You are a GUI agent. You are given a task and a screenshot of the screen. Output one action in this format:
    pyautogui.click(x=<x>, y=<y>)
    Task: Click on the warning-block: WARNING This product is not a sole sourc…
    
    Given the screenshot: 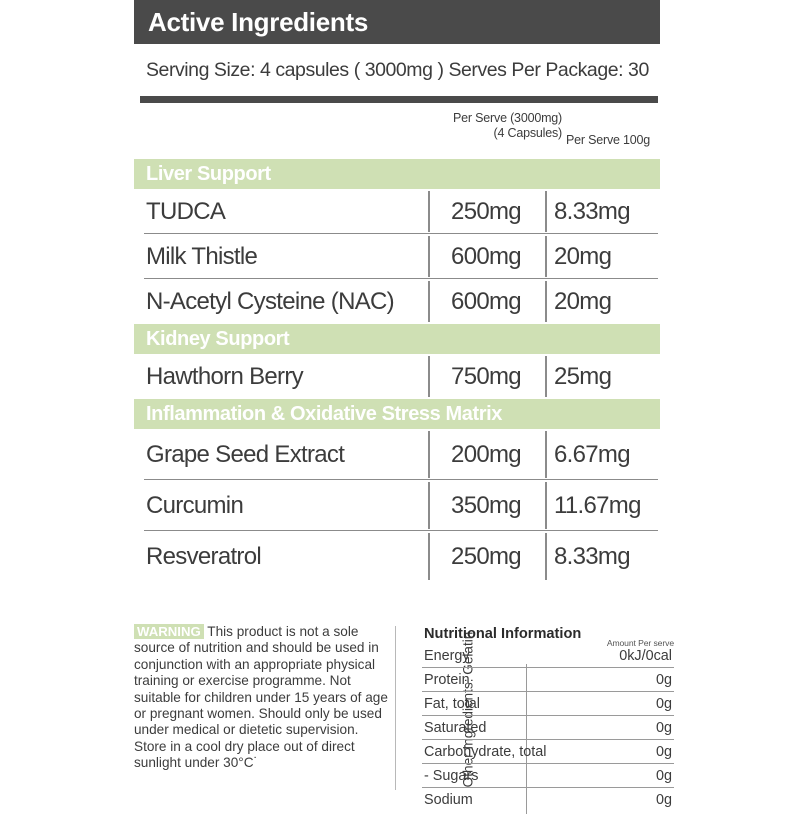 What is the action you would take?
    pyautogui.click(x=262, y=698)
    